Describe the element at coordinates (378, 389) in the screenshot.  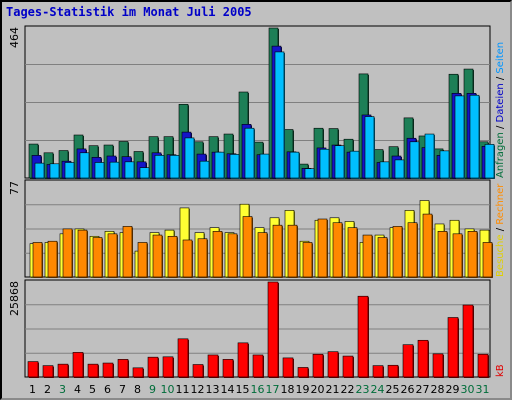
I see `x-axis-label-day-24: 24` at that location.